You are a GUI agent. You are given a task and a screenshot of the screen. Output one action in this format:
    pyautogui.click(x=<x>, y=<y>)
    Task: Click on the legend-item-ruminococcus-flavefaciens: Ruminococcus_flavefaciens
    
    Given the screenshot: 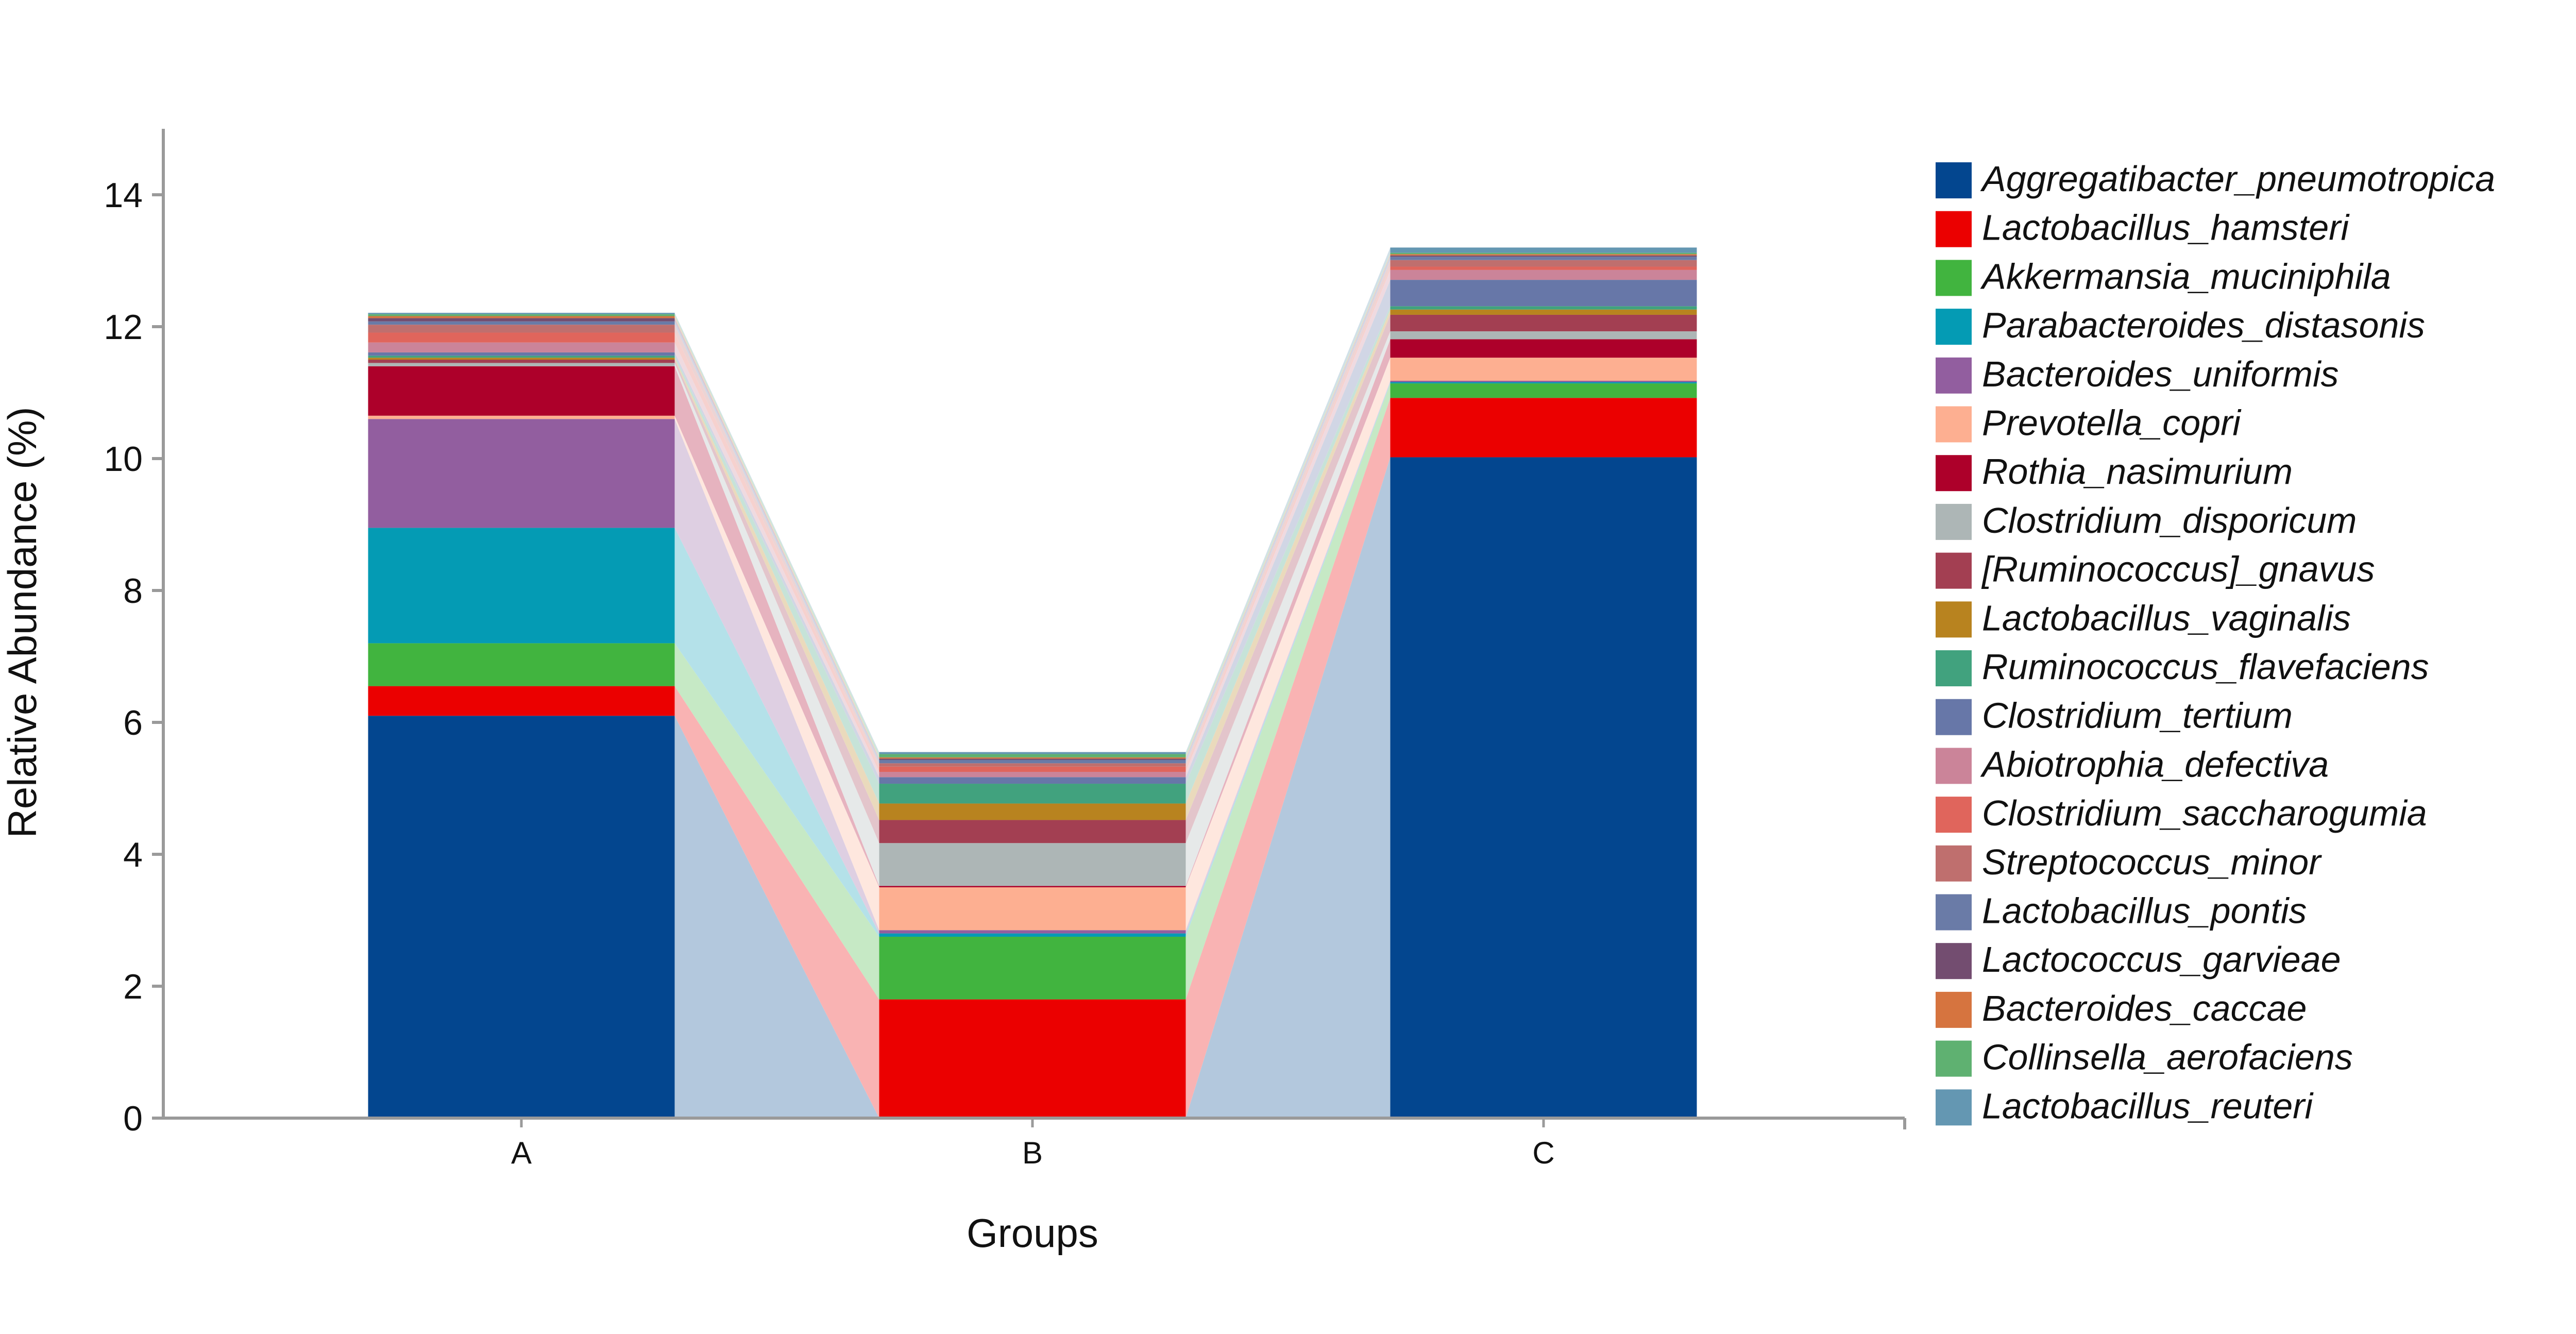 What is the action you would take?
    pyautogui.click(x=2182, y=667)
    